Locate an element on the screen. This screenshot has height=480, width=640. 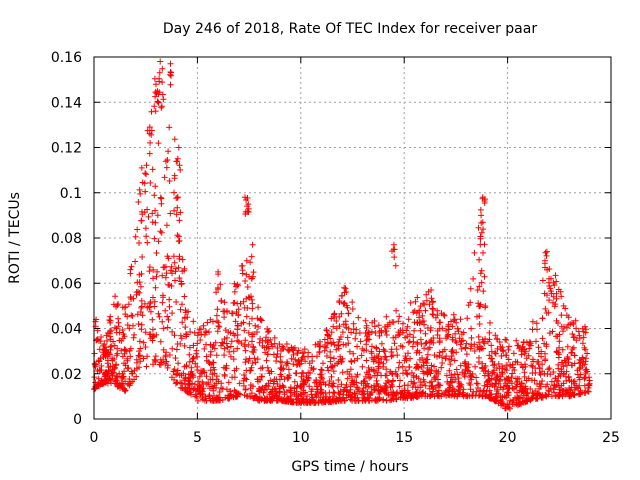
y-tick-labels: 0 0.02 0.04 0.06 0.08 0.1 0.12 0.14 0.16 is located at coordinates (66, 239).